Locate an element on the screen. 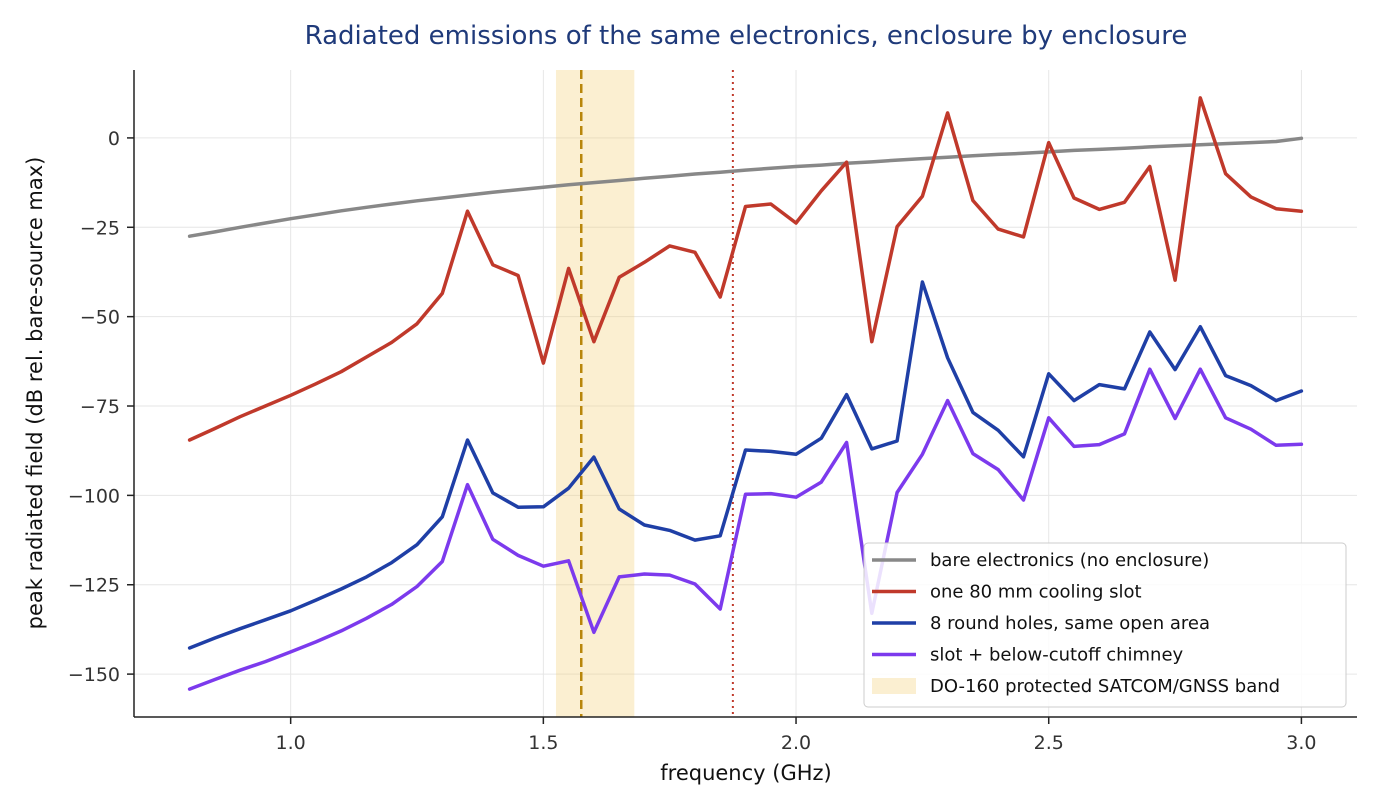 This screenshot has width=1380, height=810. legend-label-3: slot + below-cutoff chimney is located at coordinates (1057, 655).